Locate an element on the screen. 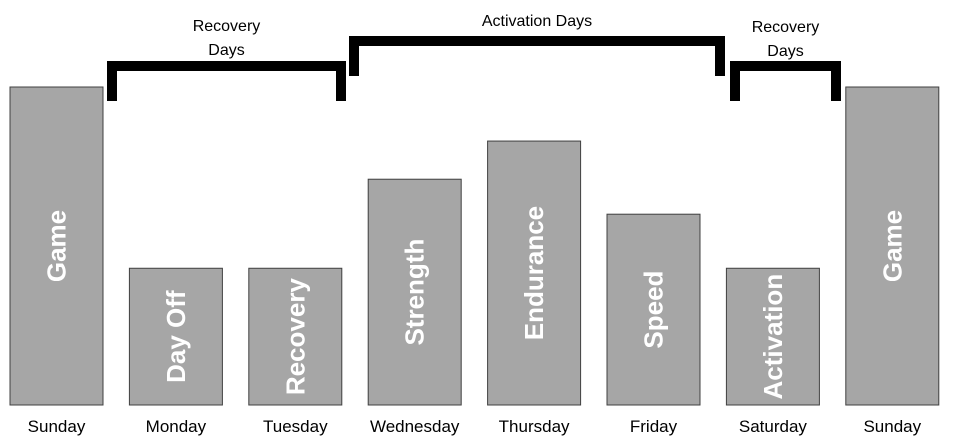 The width and height of the screenshot is (960, 447). day-label-8: Sunday is located at coordinates (892, 426).